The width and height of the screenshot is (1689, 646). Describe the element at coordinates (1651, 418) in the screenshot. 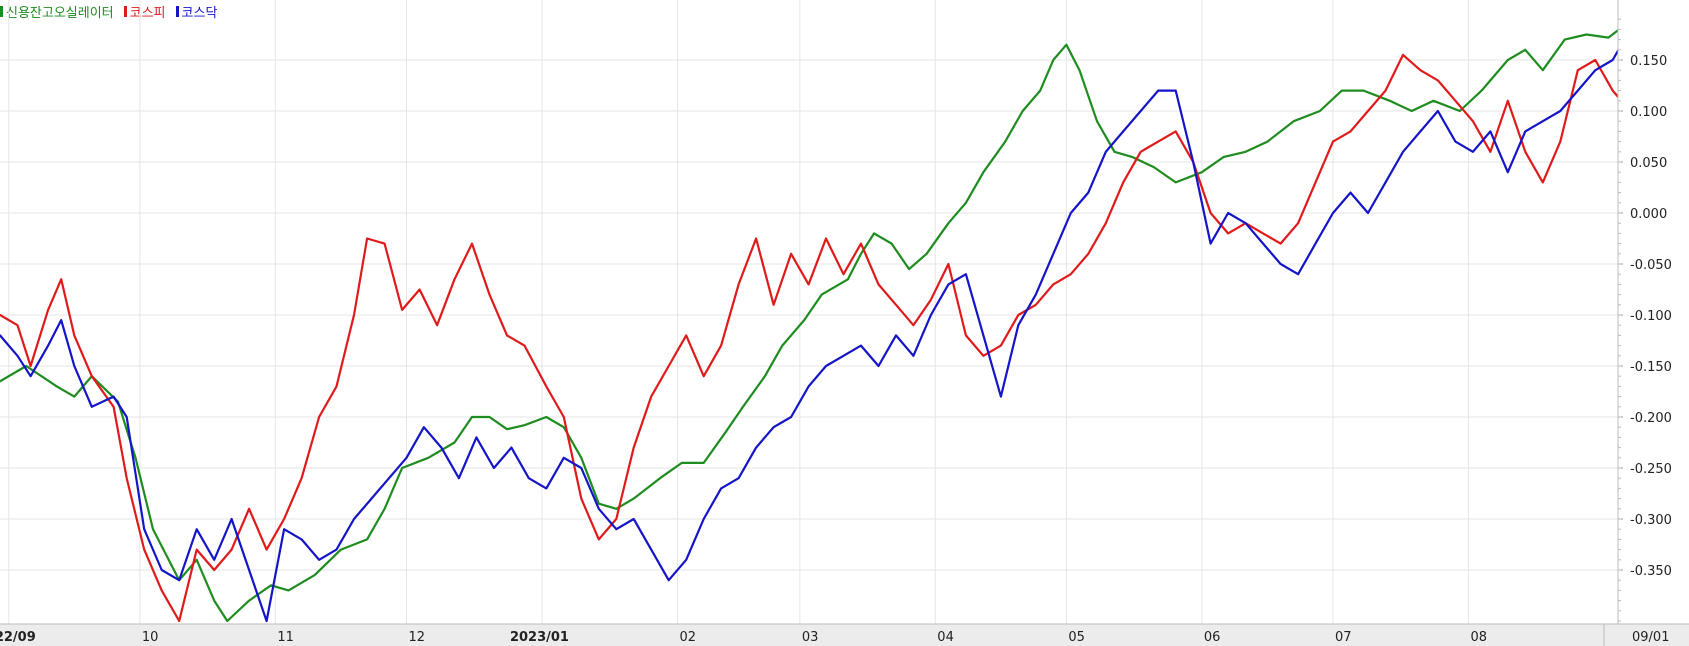

I see `y-tick-label: -0.200` at that location.